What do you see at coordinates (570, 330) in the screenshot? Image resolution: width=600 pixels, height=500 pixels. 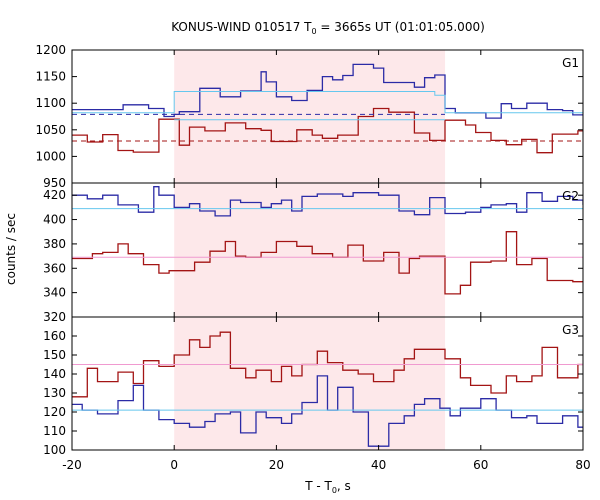 I see `panel-label: G3` at bounding box center [570, 330].